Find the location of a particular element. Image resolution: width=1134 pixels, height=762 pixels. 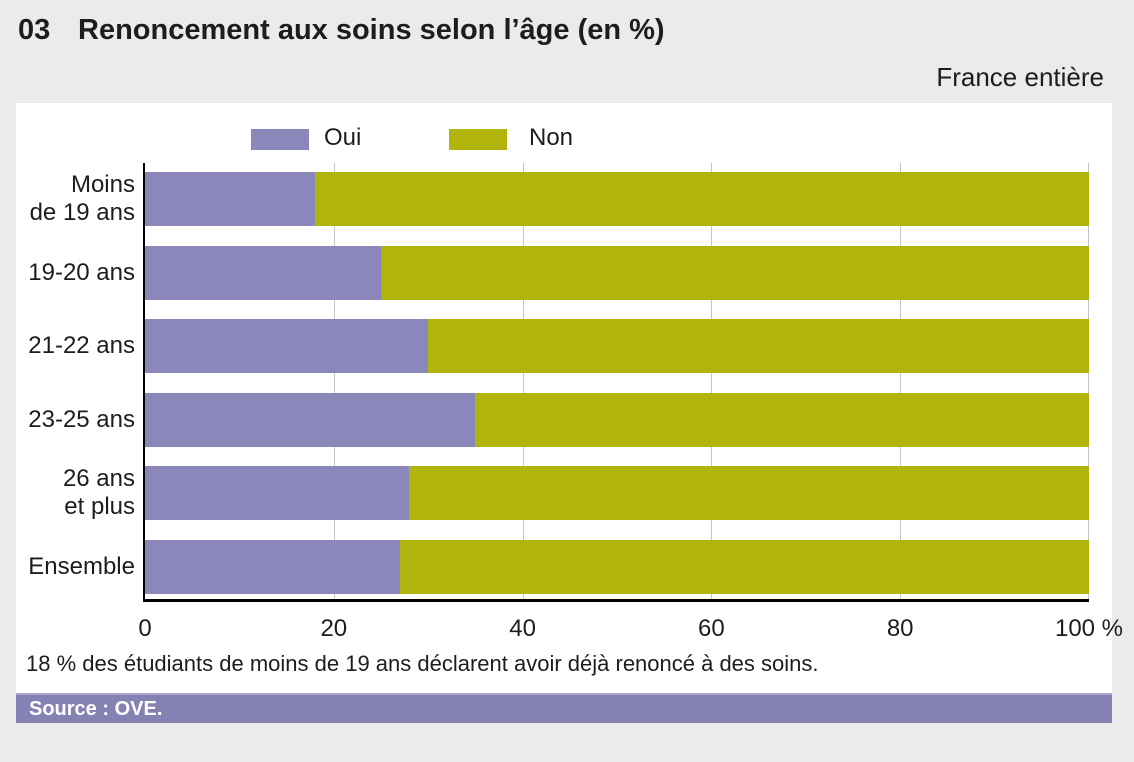

category-label-0: Moins de 19 ans is located at coordinates (82, 198).